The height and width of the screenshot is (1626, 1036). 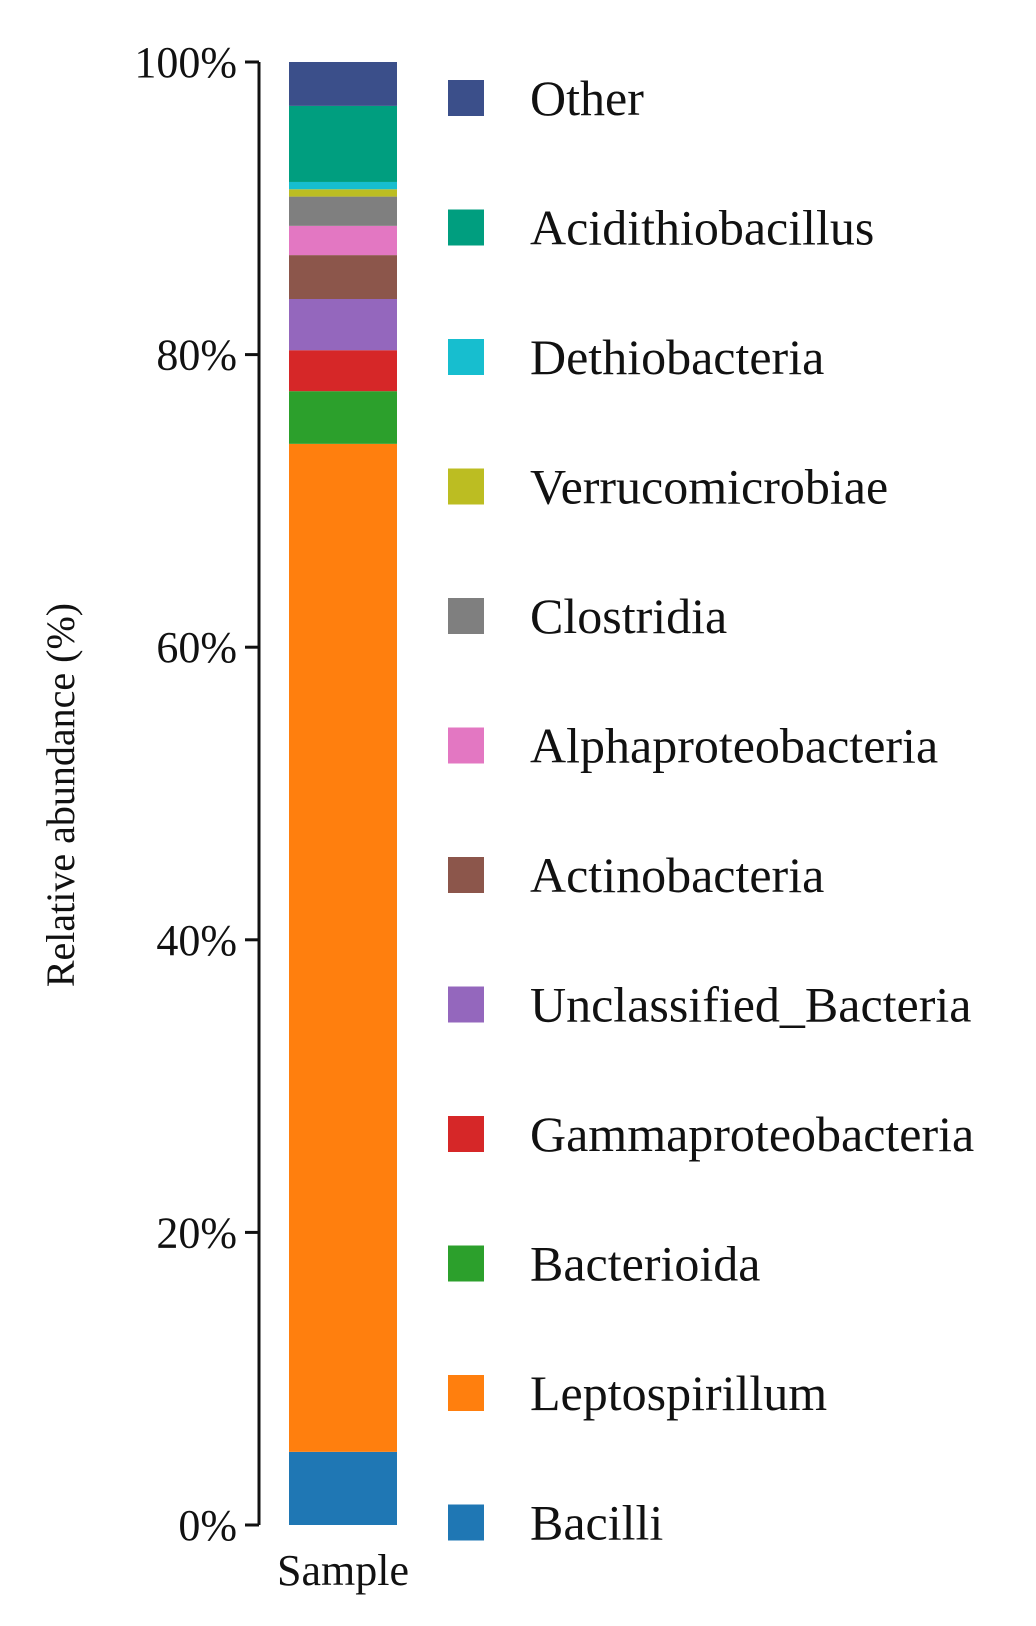 What do you see at coordinates (343, 947) in the screenshot?
I see `bar-segment-leptospirillum` at bounding box center [343, 947].